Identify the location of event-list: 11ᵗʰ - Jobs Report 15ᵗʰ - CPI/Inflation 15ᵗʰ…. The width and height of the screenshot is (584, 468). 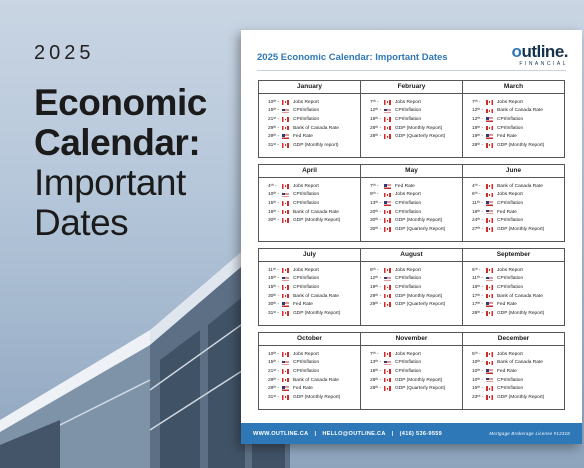
(309, 290).